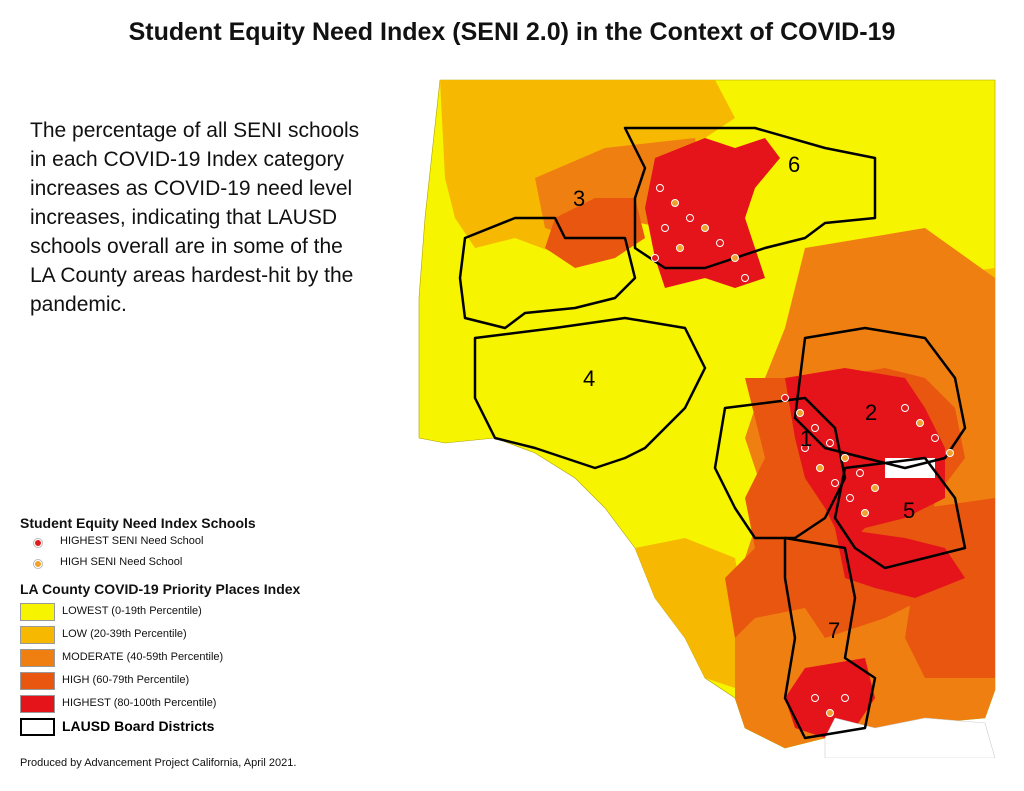 This screenshot has height=791, width=1024. I want to click on district-2-boundary, so click(880, 398).